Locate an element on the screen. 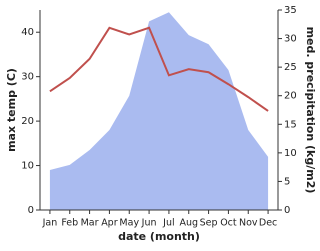 This screenshot has height=251, width=320. y2-axis-label: med. precipitation (kg/m2) is located at coordinates (310, 110).